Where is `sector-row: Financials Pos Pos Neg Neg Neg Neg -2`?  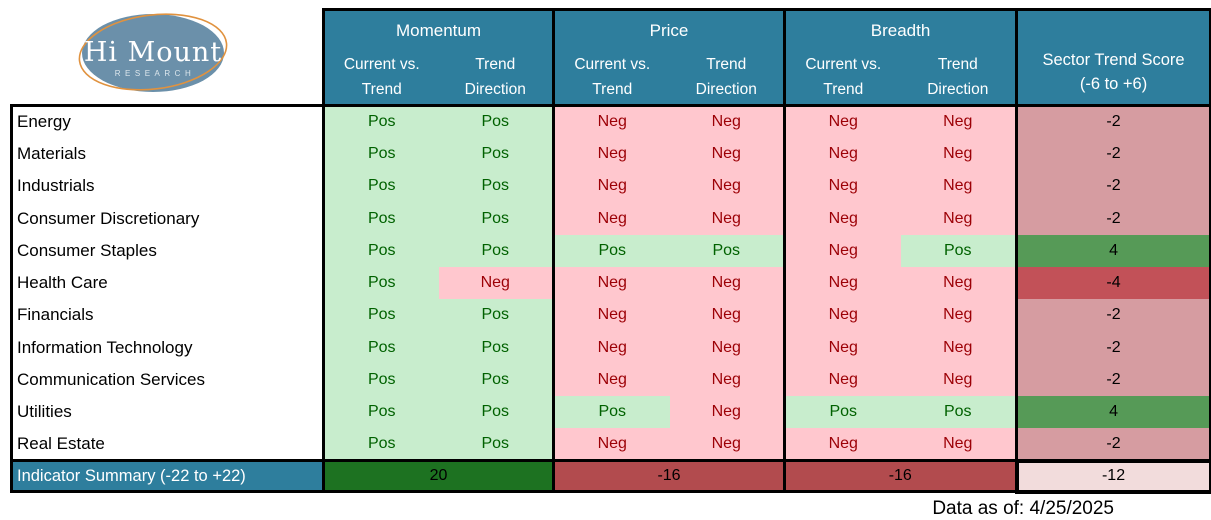
sector-row: Financials Pos Pos Neg Neg Neg Neg -2 is located at coordinates (610, 315).